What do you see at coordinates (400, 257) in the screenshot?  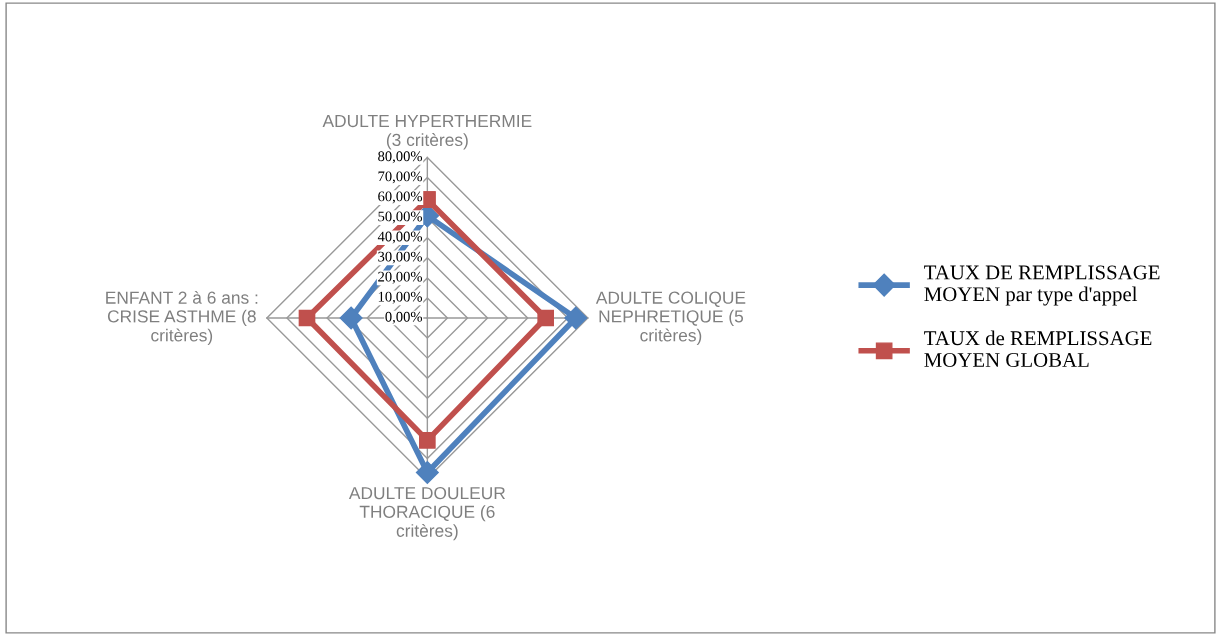 I see `y-tick-label: 30,00%` at bounding box center [400, 257].